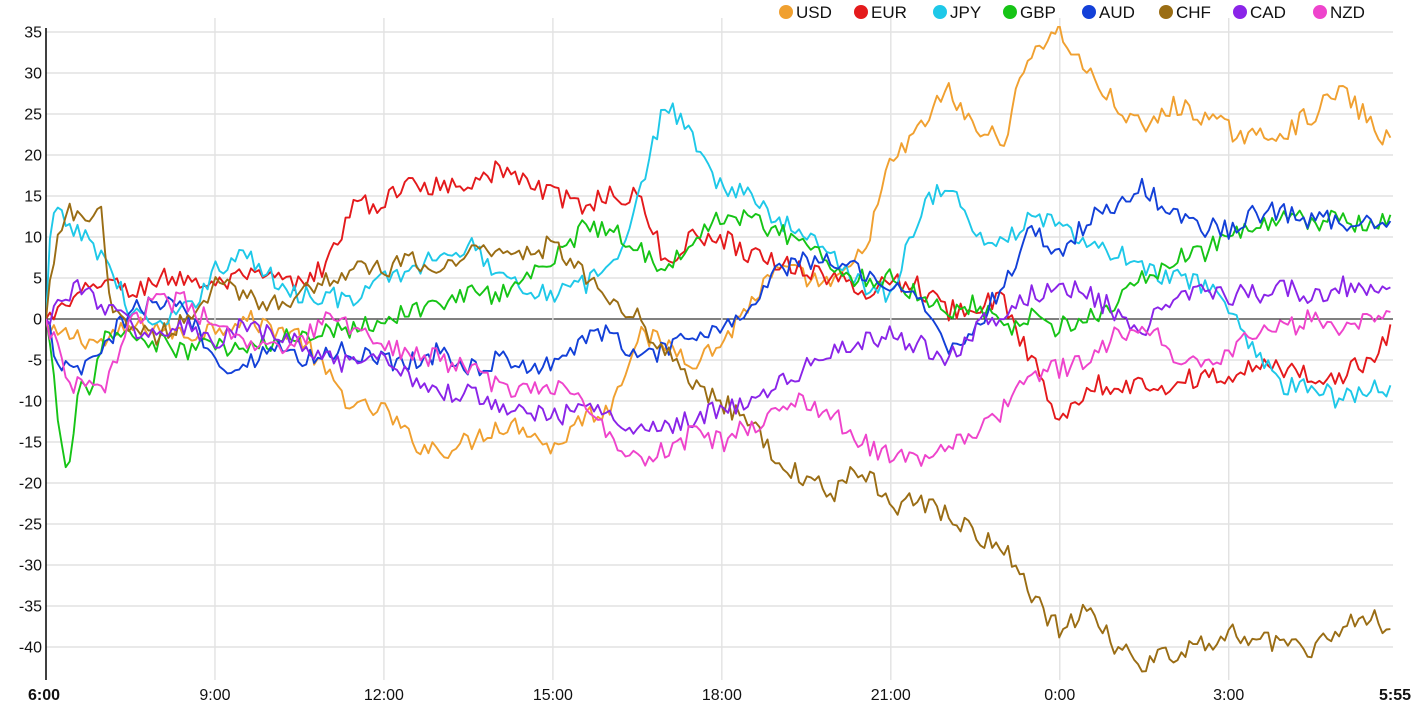  I want to click on y-tick-label: 10, so click(33, 238).